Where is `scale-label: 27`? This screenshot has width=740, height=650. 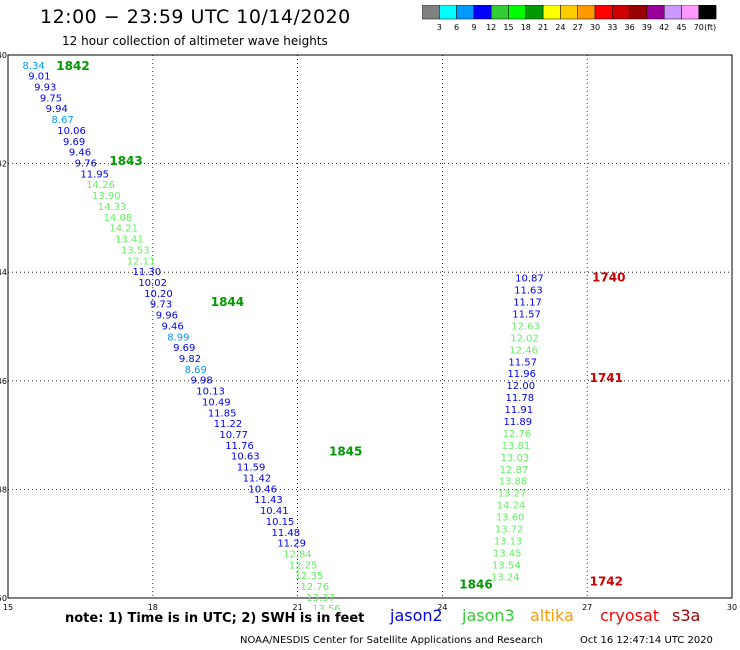 scale-label: 27 is located at coordinates (578, 27).